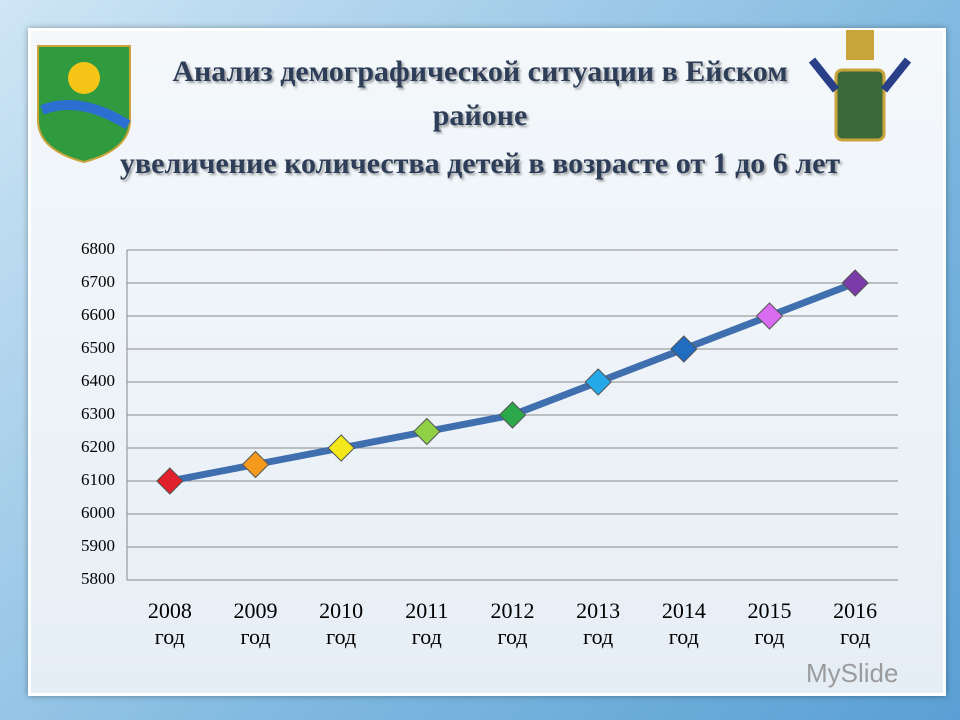  Describe the element at coordinates (98, 347) in the screenshot. I see `y-tick-label: 6500` at that location.